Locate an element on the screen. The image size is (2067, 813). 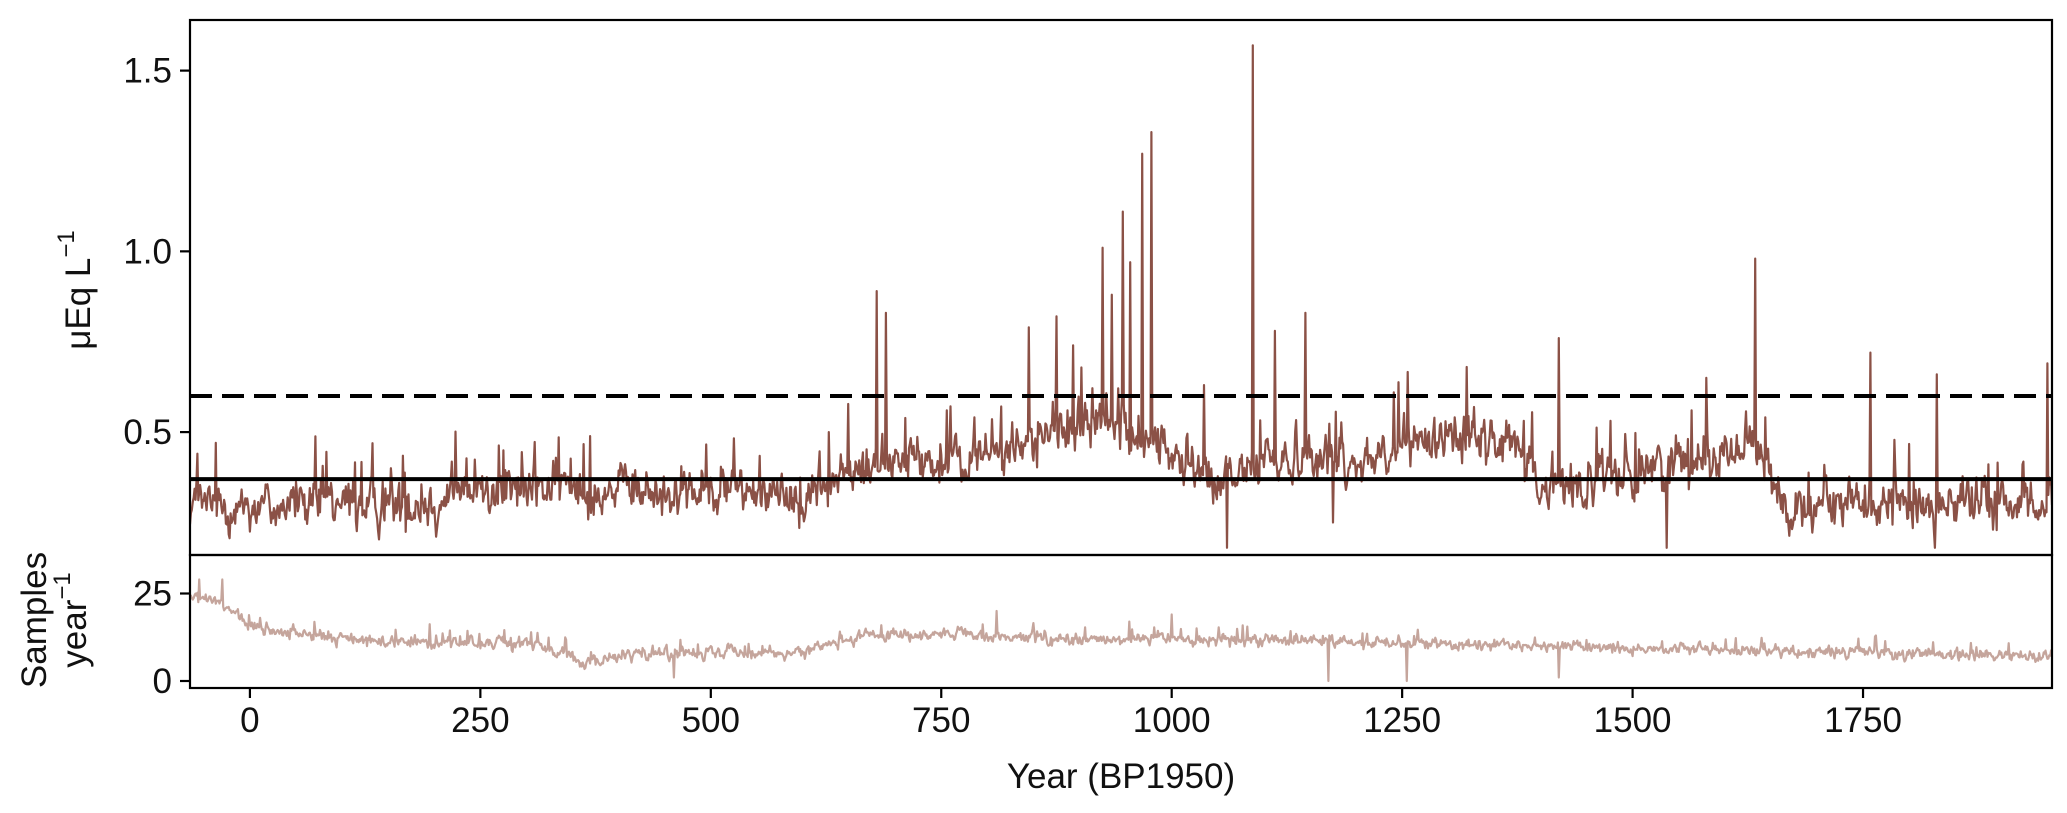
x-tick-label: 1000 is located at coordinates (1172, 720).